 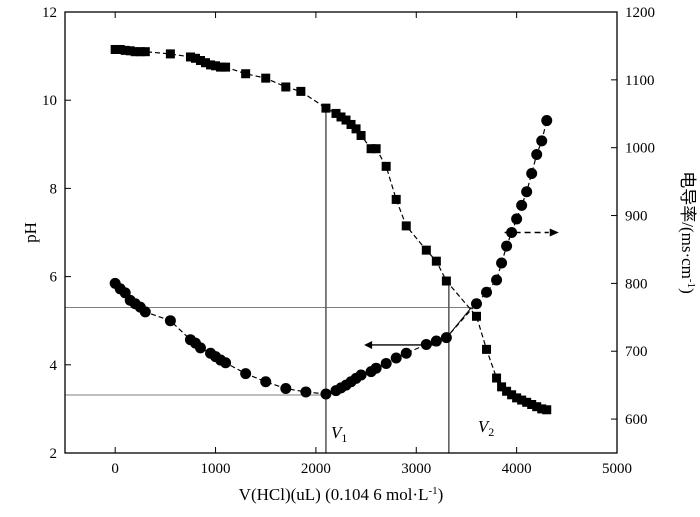 What do you see at coordinates (636, 420) in the screenshot?
I see `y-right-tick-label: 600` at bounding box center [636, 420].